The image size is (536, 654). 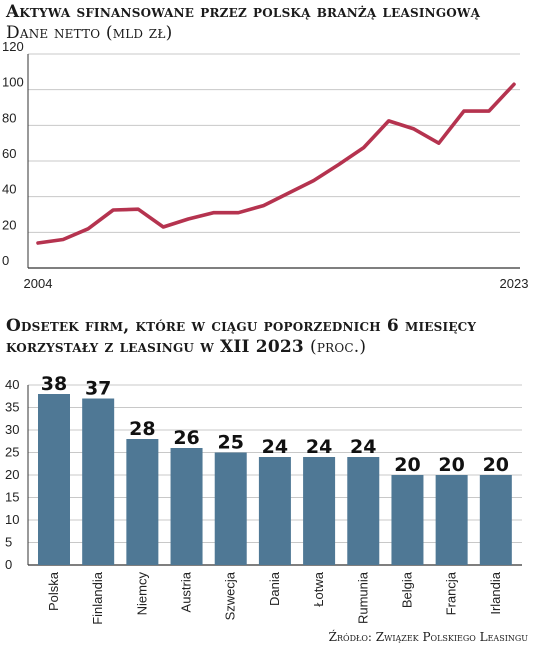 What do you see at coordinates (9, 189) in the screenshot?
I see `line-y-tick-label: 40` at bounding box center [9, 189].